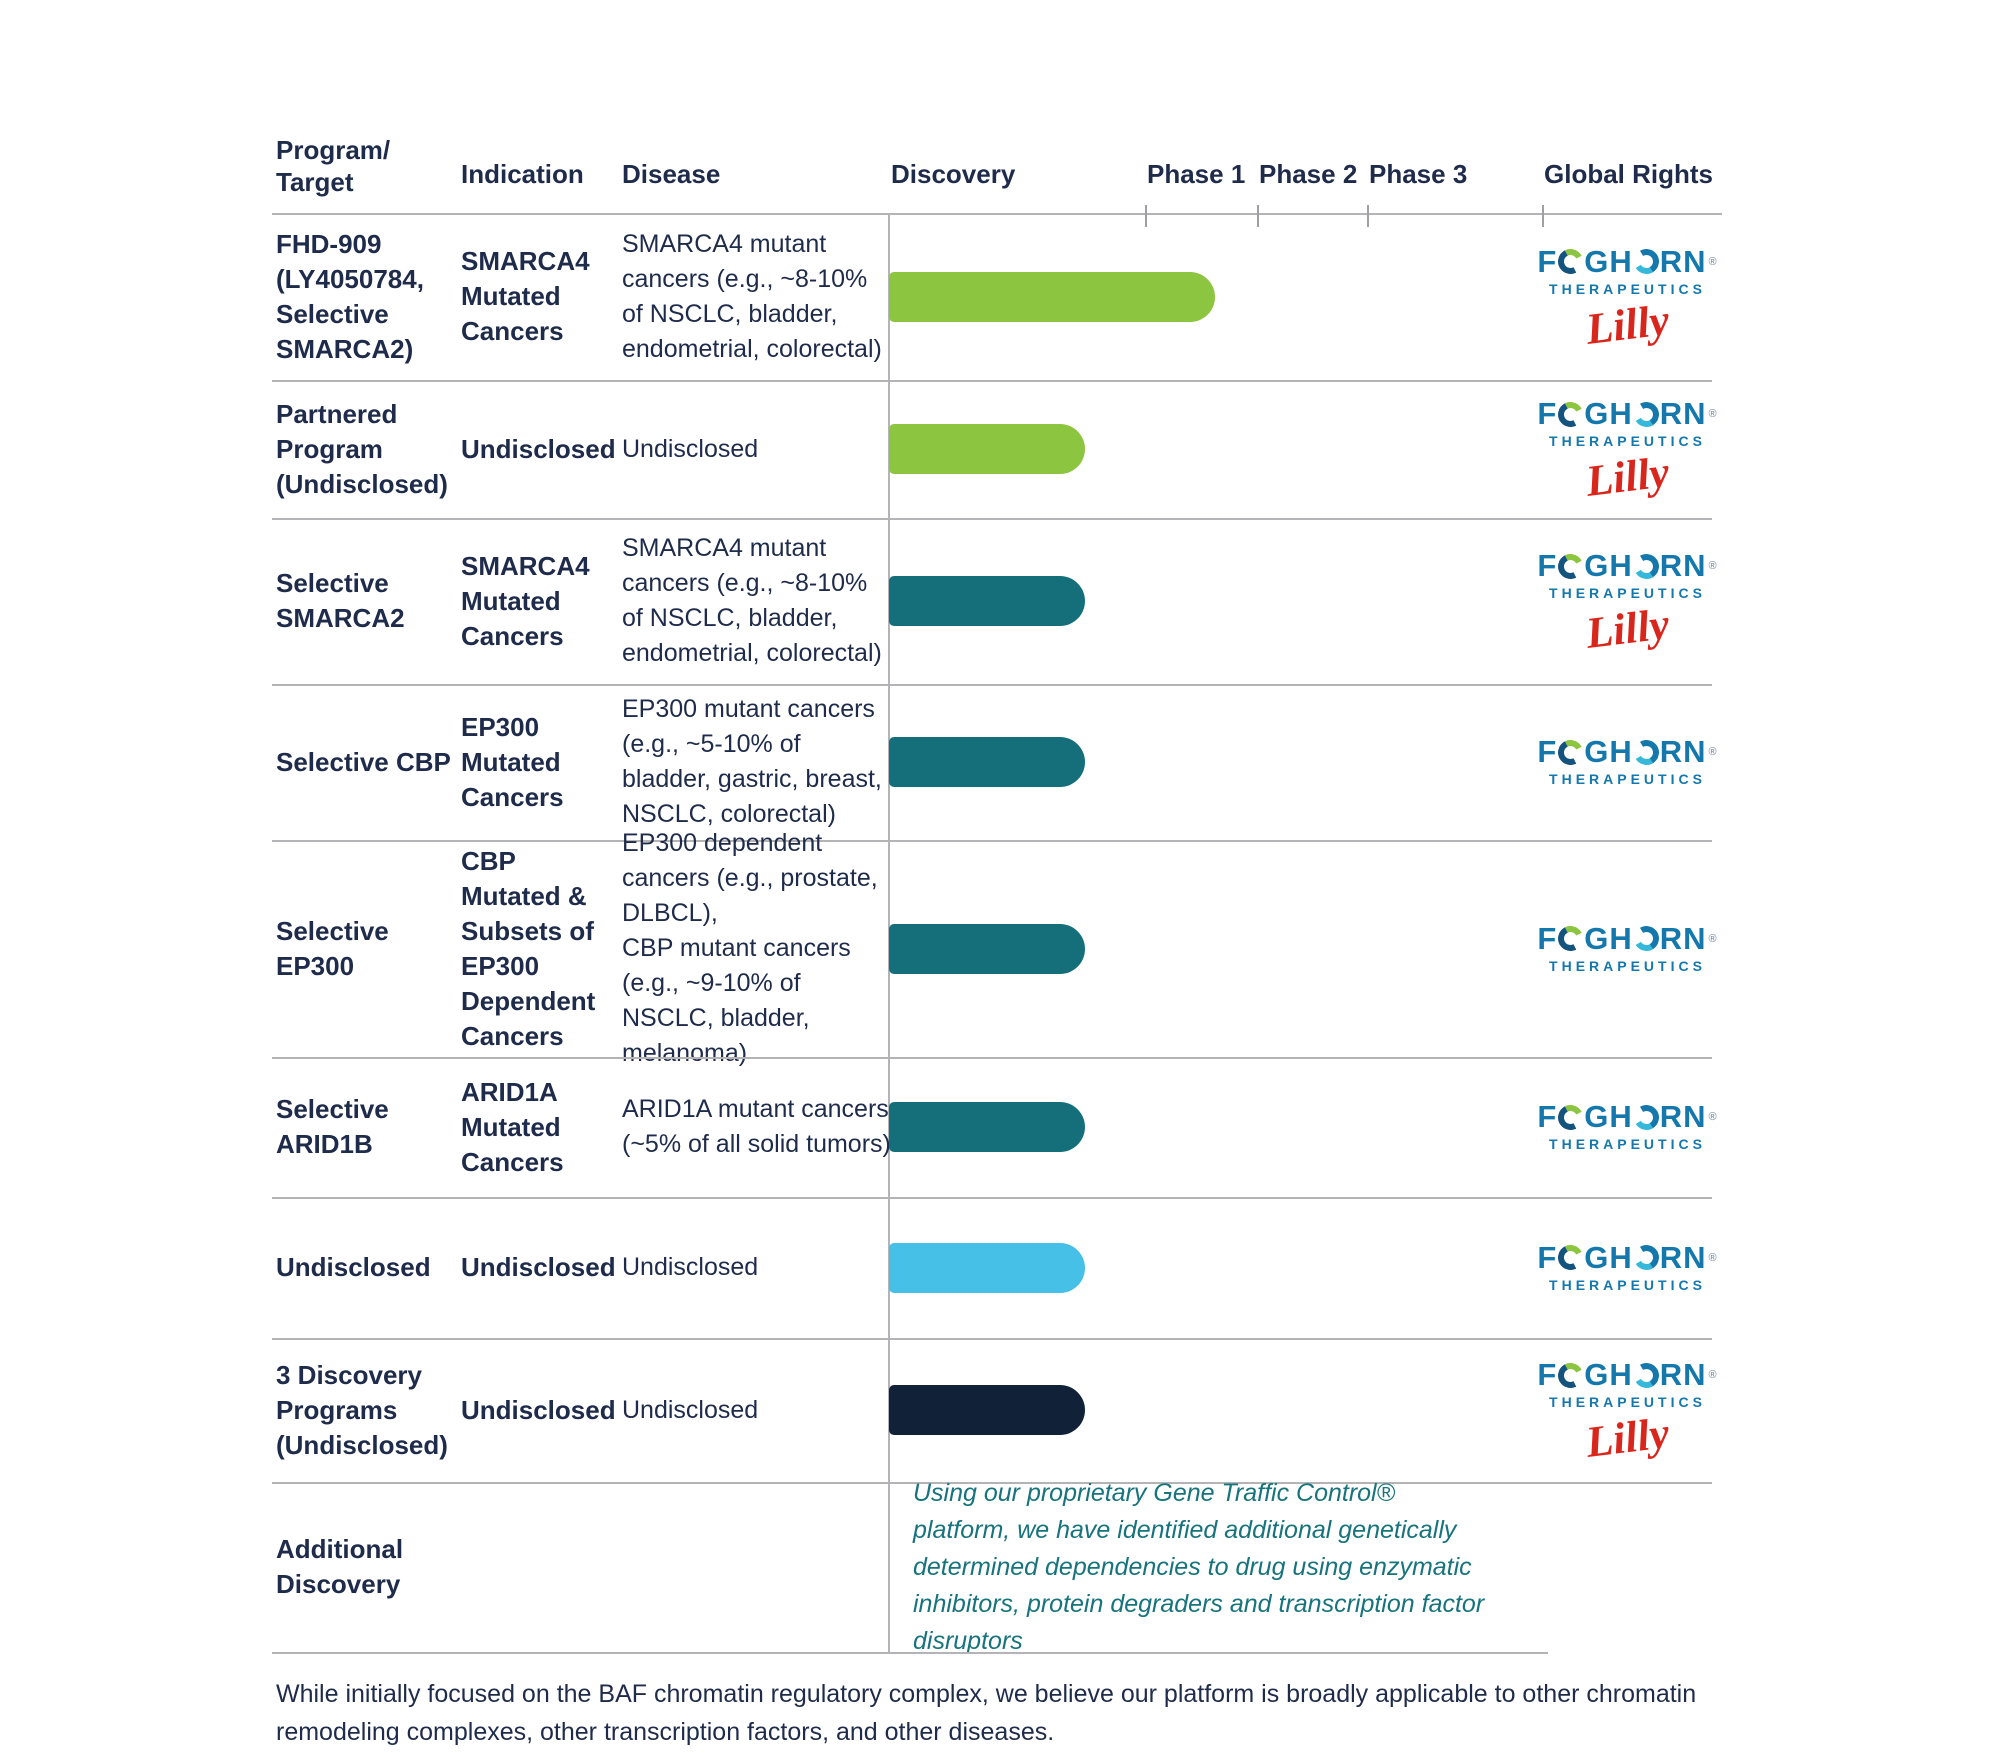 Image resolution: width=2000 pixels, height=1756 pixels. I want to click on indication-cell: EP300 Mutated Cancers, so click(539, 762).